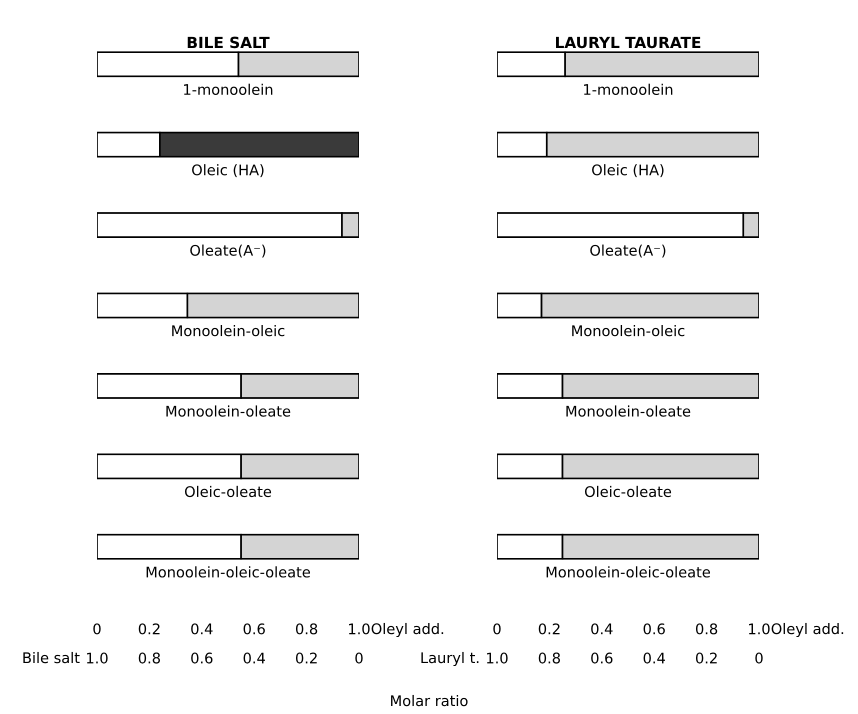 This screenshot has width=858, height=714. Describe the element at coordinates (449, 659) in the screenshot. I see `x2-axis-title: Lauryl t.` at that location.